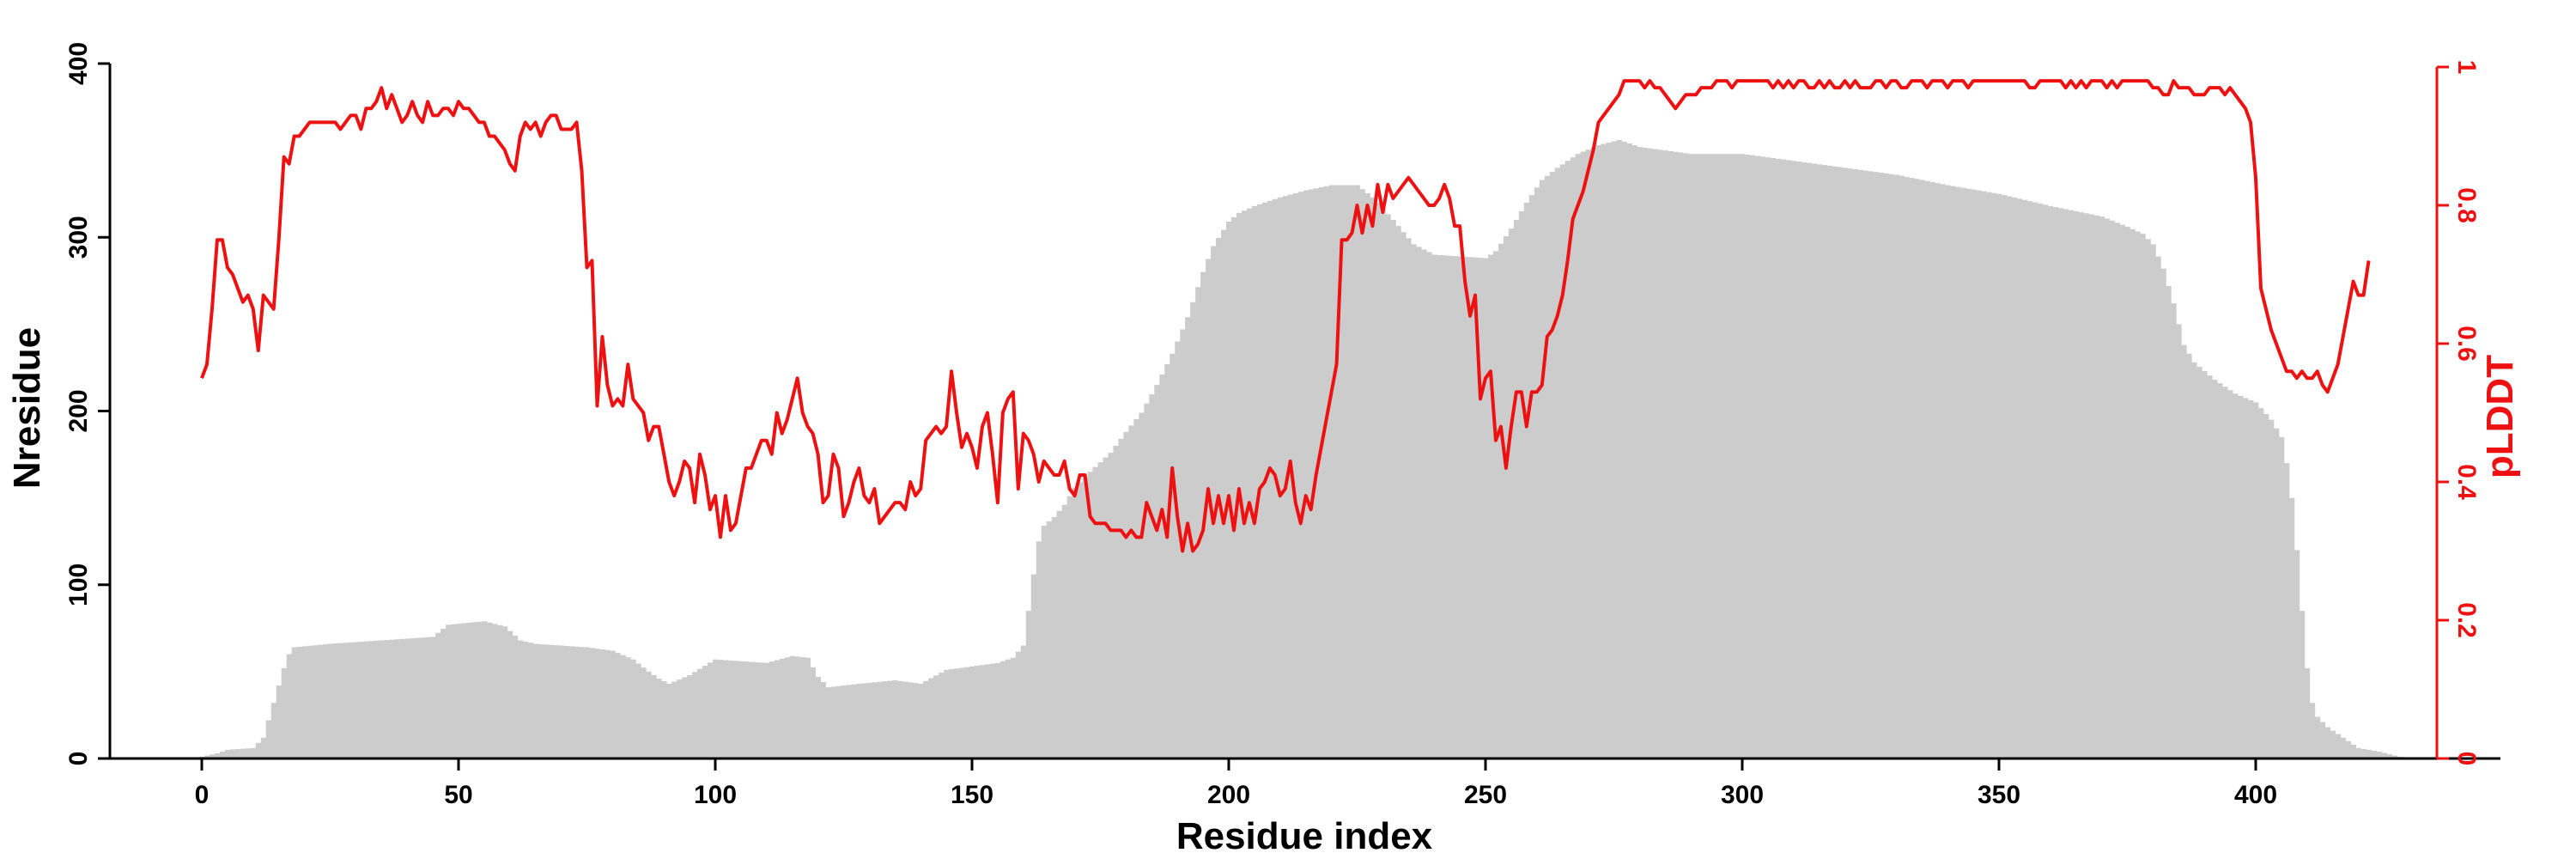 The image size is (2576, 859). I want to click on left-y-tick-label: 300, so click(78, 238).